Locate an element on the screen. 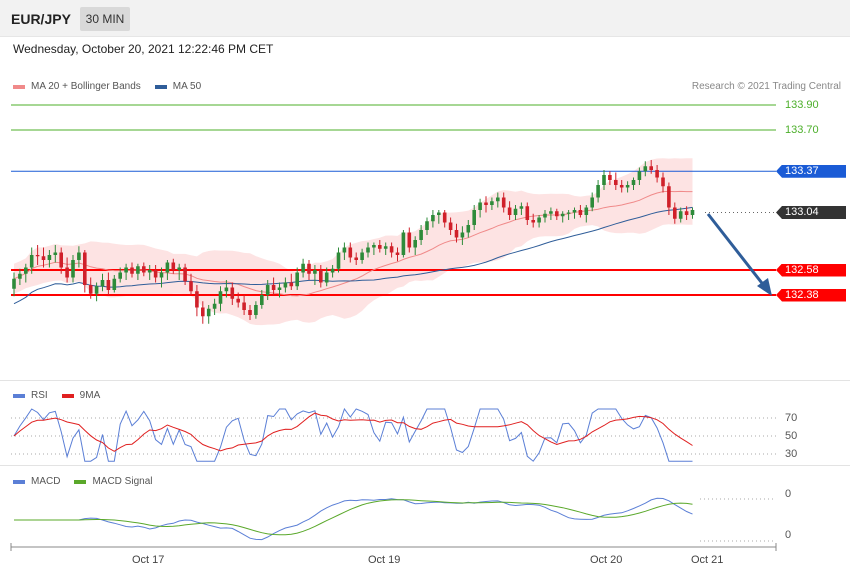 This screenshot has width=850, height=576. copyright-text: Research © 2021 Trading Central is located at coordinates (766, 86).